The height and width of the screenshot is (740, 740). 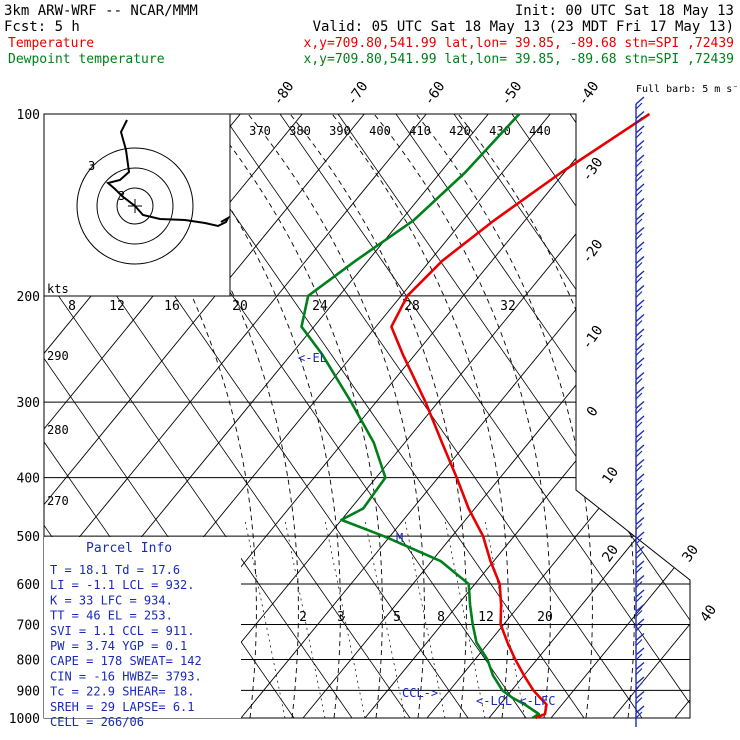 What do you see at coordinates (58, 501) in the screenshot?
I see `left-theta-label: 270` at bounding box center [58, 501].